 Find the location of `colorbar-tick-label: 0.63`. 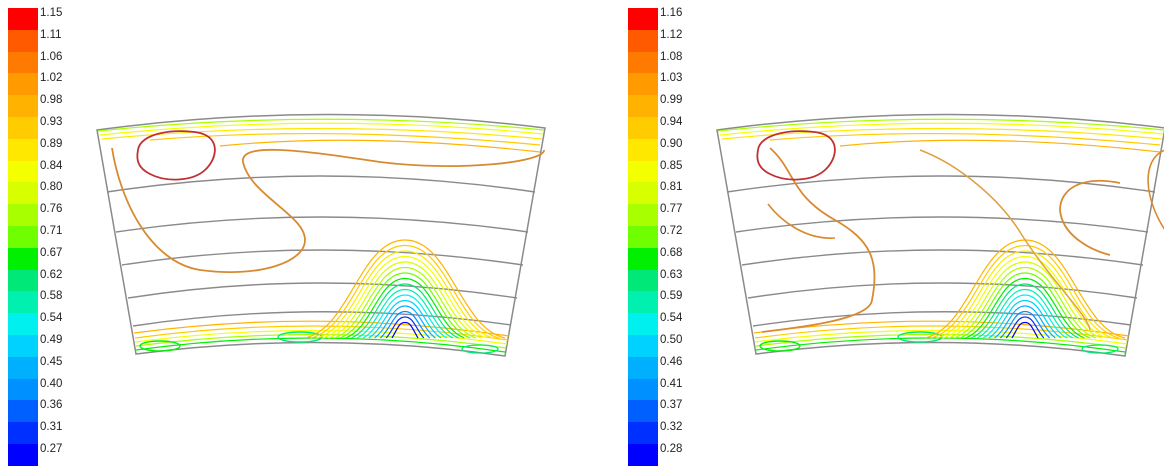

colorbar-tick-label: 0.63 is located at coordinates (671, 274).